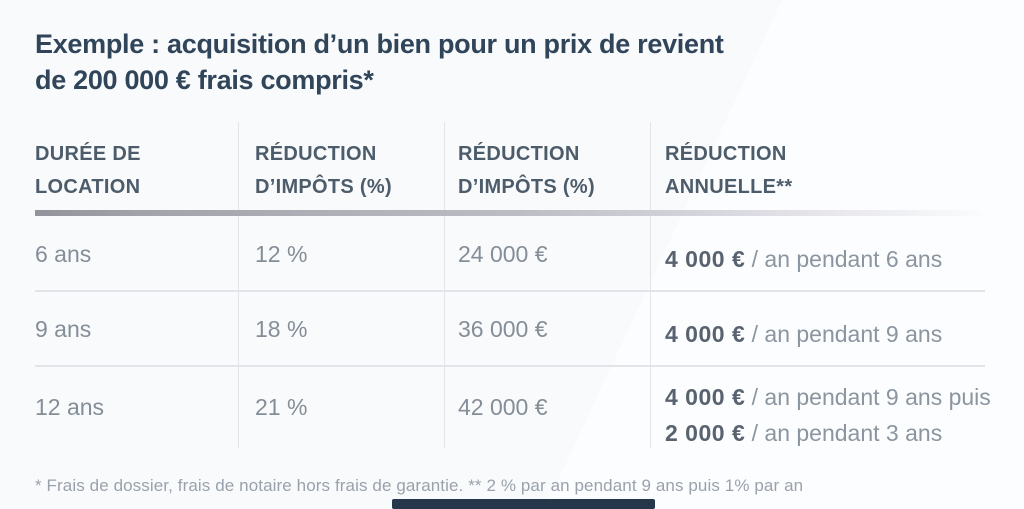 This screenshot has height=509, width=1024. What do you see at coordinates (88, 187) in the screenshot?
I see `column-header-line: LOCATION` at bounding box center [88, 187].